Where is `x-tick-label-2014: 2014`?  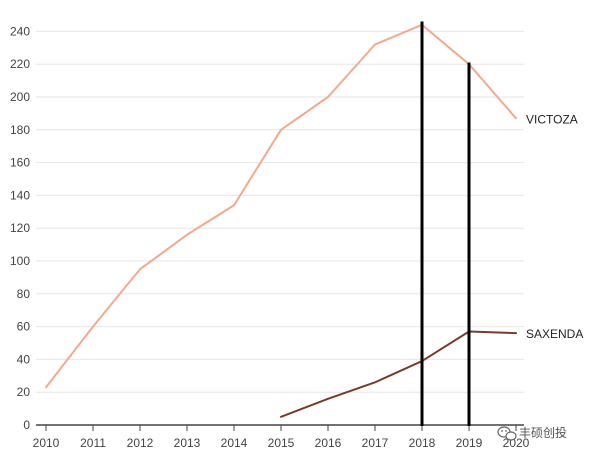
x-tick-label-2014: 2014 is located at coordinates (234, 443).